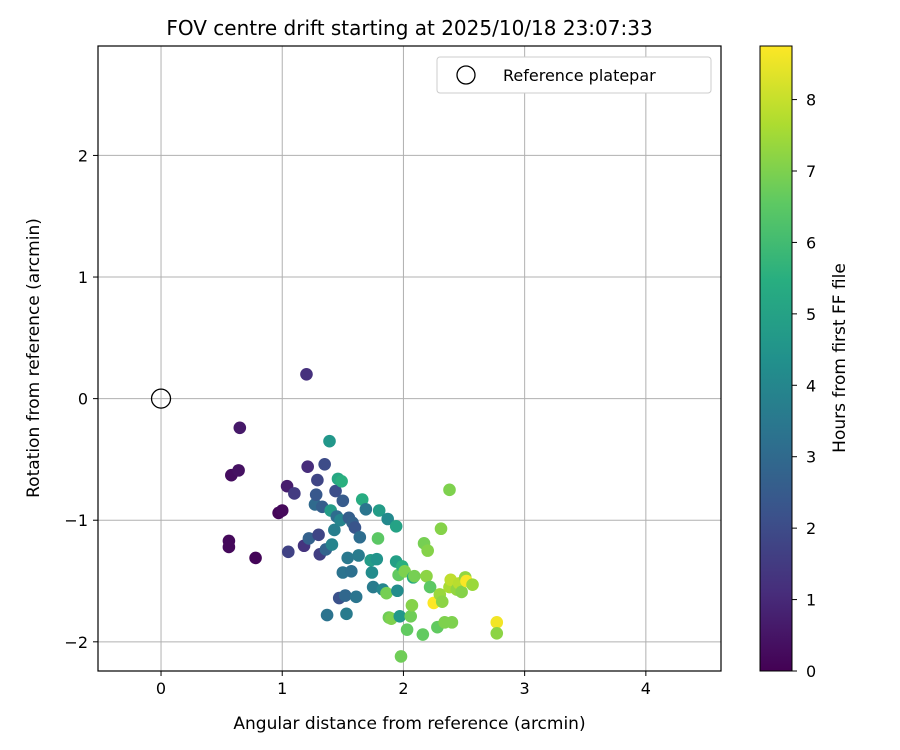 The height and width of the screenshot is (750, 900). What do you see at coordinates (525, 688) in the screenshot?
I see `x-tick-label: 3` at bounding box center [525, 688].